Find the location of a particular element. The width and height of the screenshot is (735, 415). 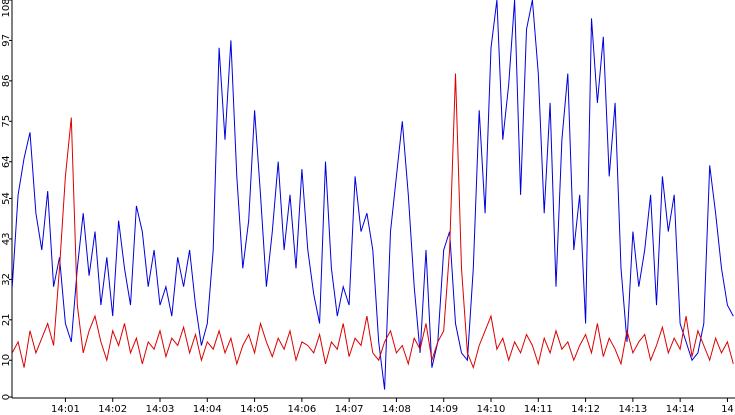

y-tick-label: 54 is located at coordinates (6, 198).